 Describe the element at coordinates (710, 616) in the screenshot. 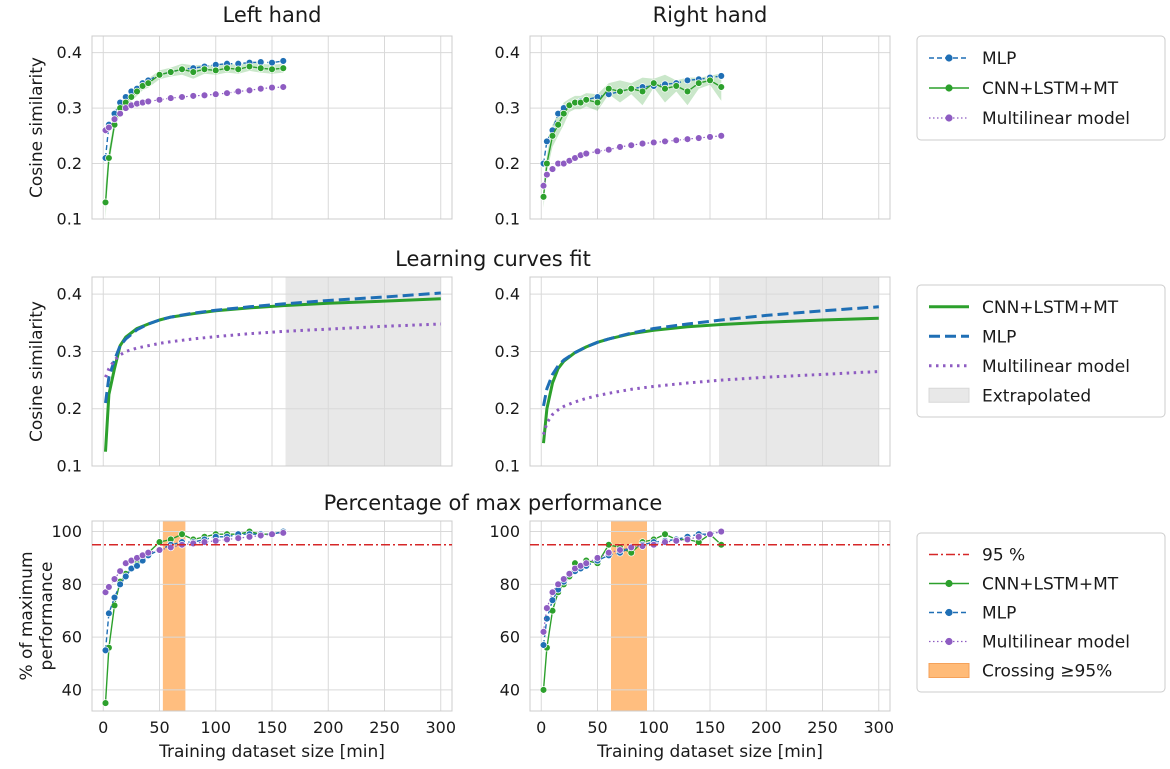

I see `row3-right-frame` at that location.